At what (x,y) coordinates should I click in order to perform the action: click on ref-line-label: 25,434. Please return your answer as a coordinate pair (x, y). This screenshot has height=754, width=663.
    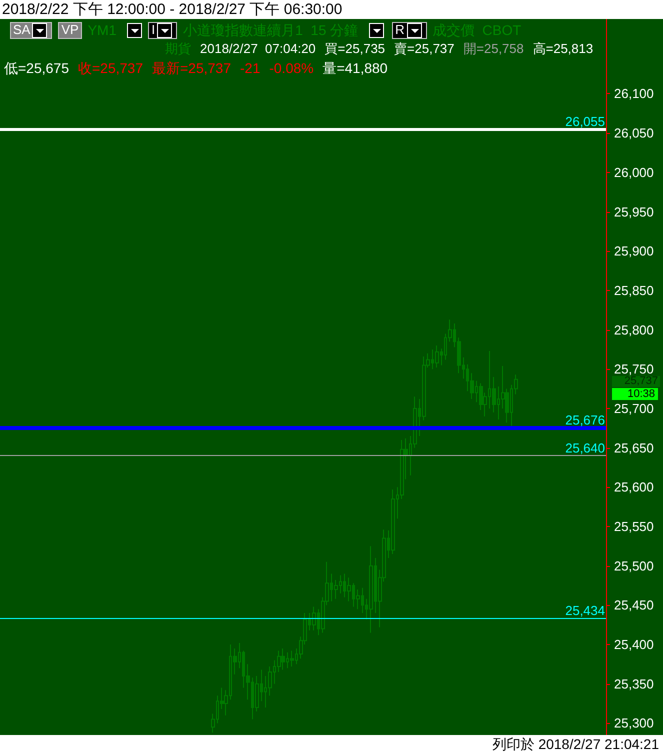
    Looking at the image, I should click on (585, 610).